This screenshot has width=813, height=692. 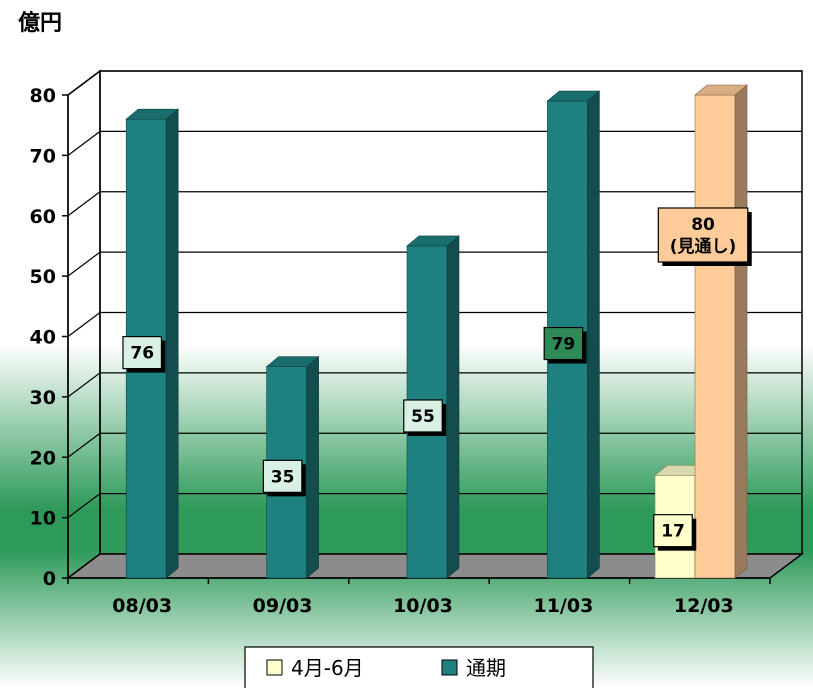 I want to click on data-label-fullyear-11-03: 79, so click(x=565, y=345).